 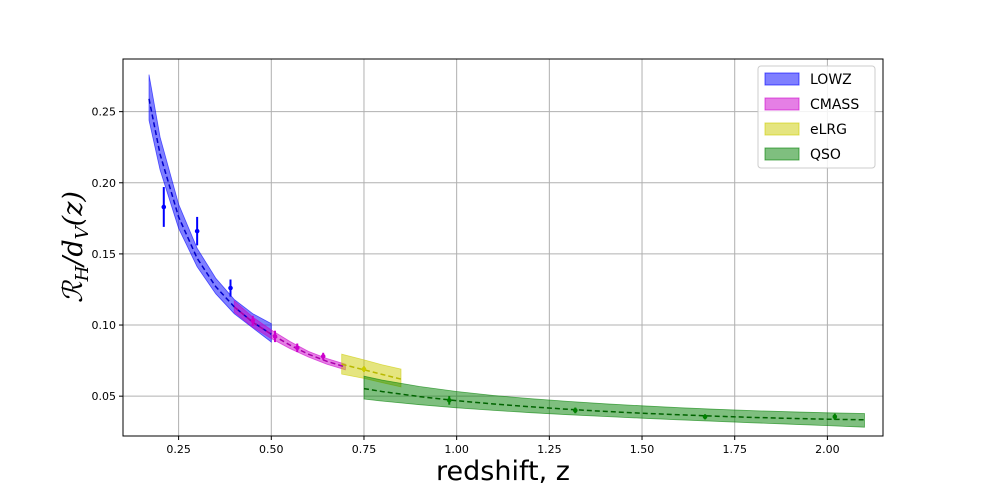 What do you see at coordinates (178, 449) in the screenshot?
I see `x-tick-label: 0.25` at bounding box center [178, 449].